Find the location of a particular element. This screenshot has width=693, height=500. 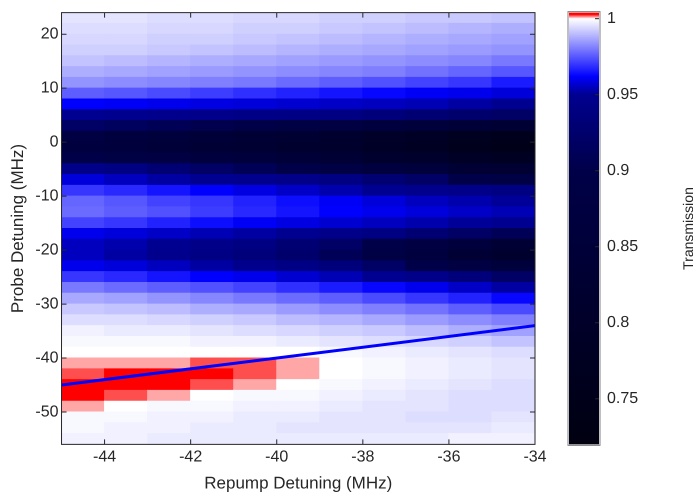

color-bar-label: 0.75 is located at coordinates (622, 399).